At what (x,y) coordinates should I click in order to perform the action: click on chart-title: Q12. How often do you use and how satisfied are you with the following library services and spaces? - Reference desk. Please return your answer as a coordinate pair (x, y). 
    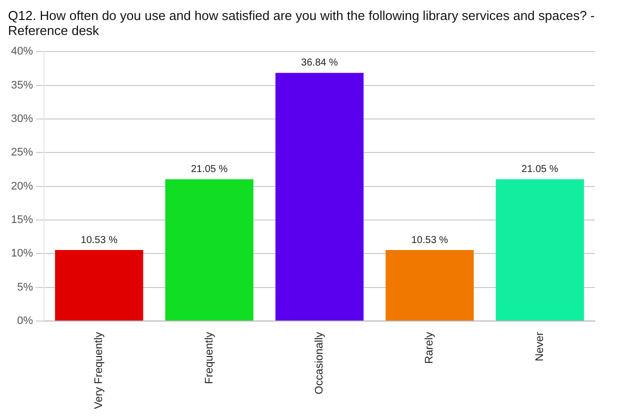
    Looking at the image, I should click on (302, 23).